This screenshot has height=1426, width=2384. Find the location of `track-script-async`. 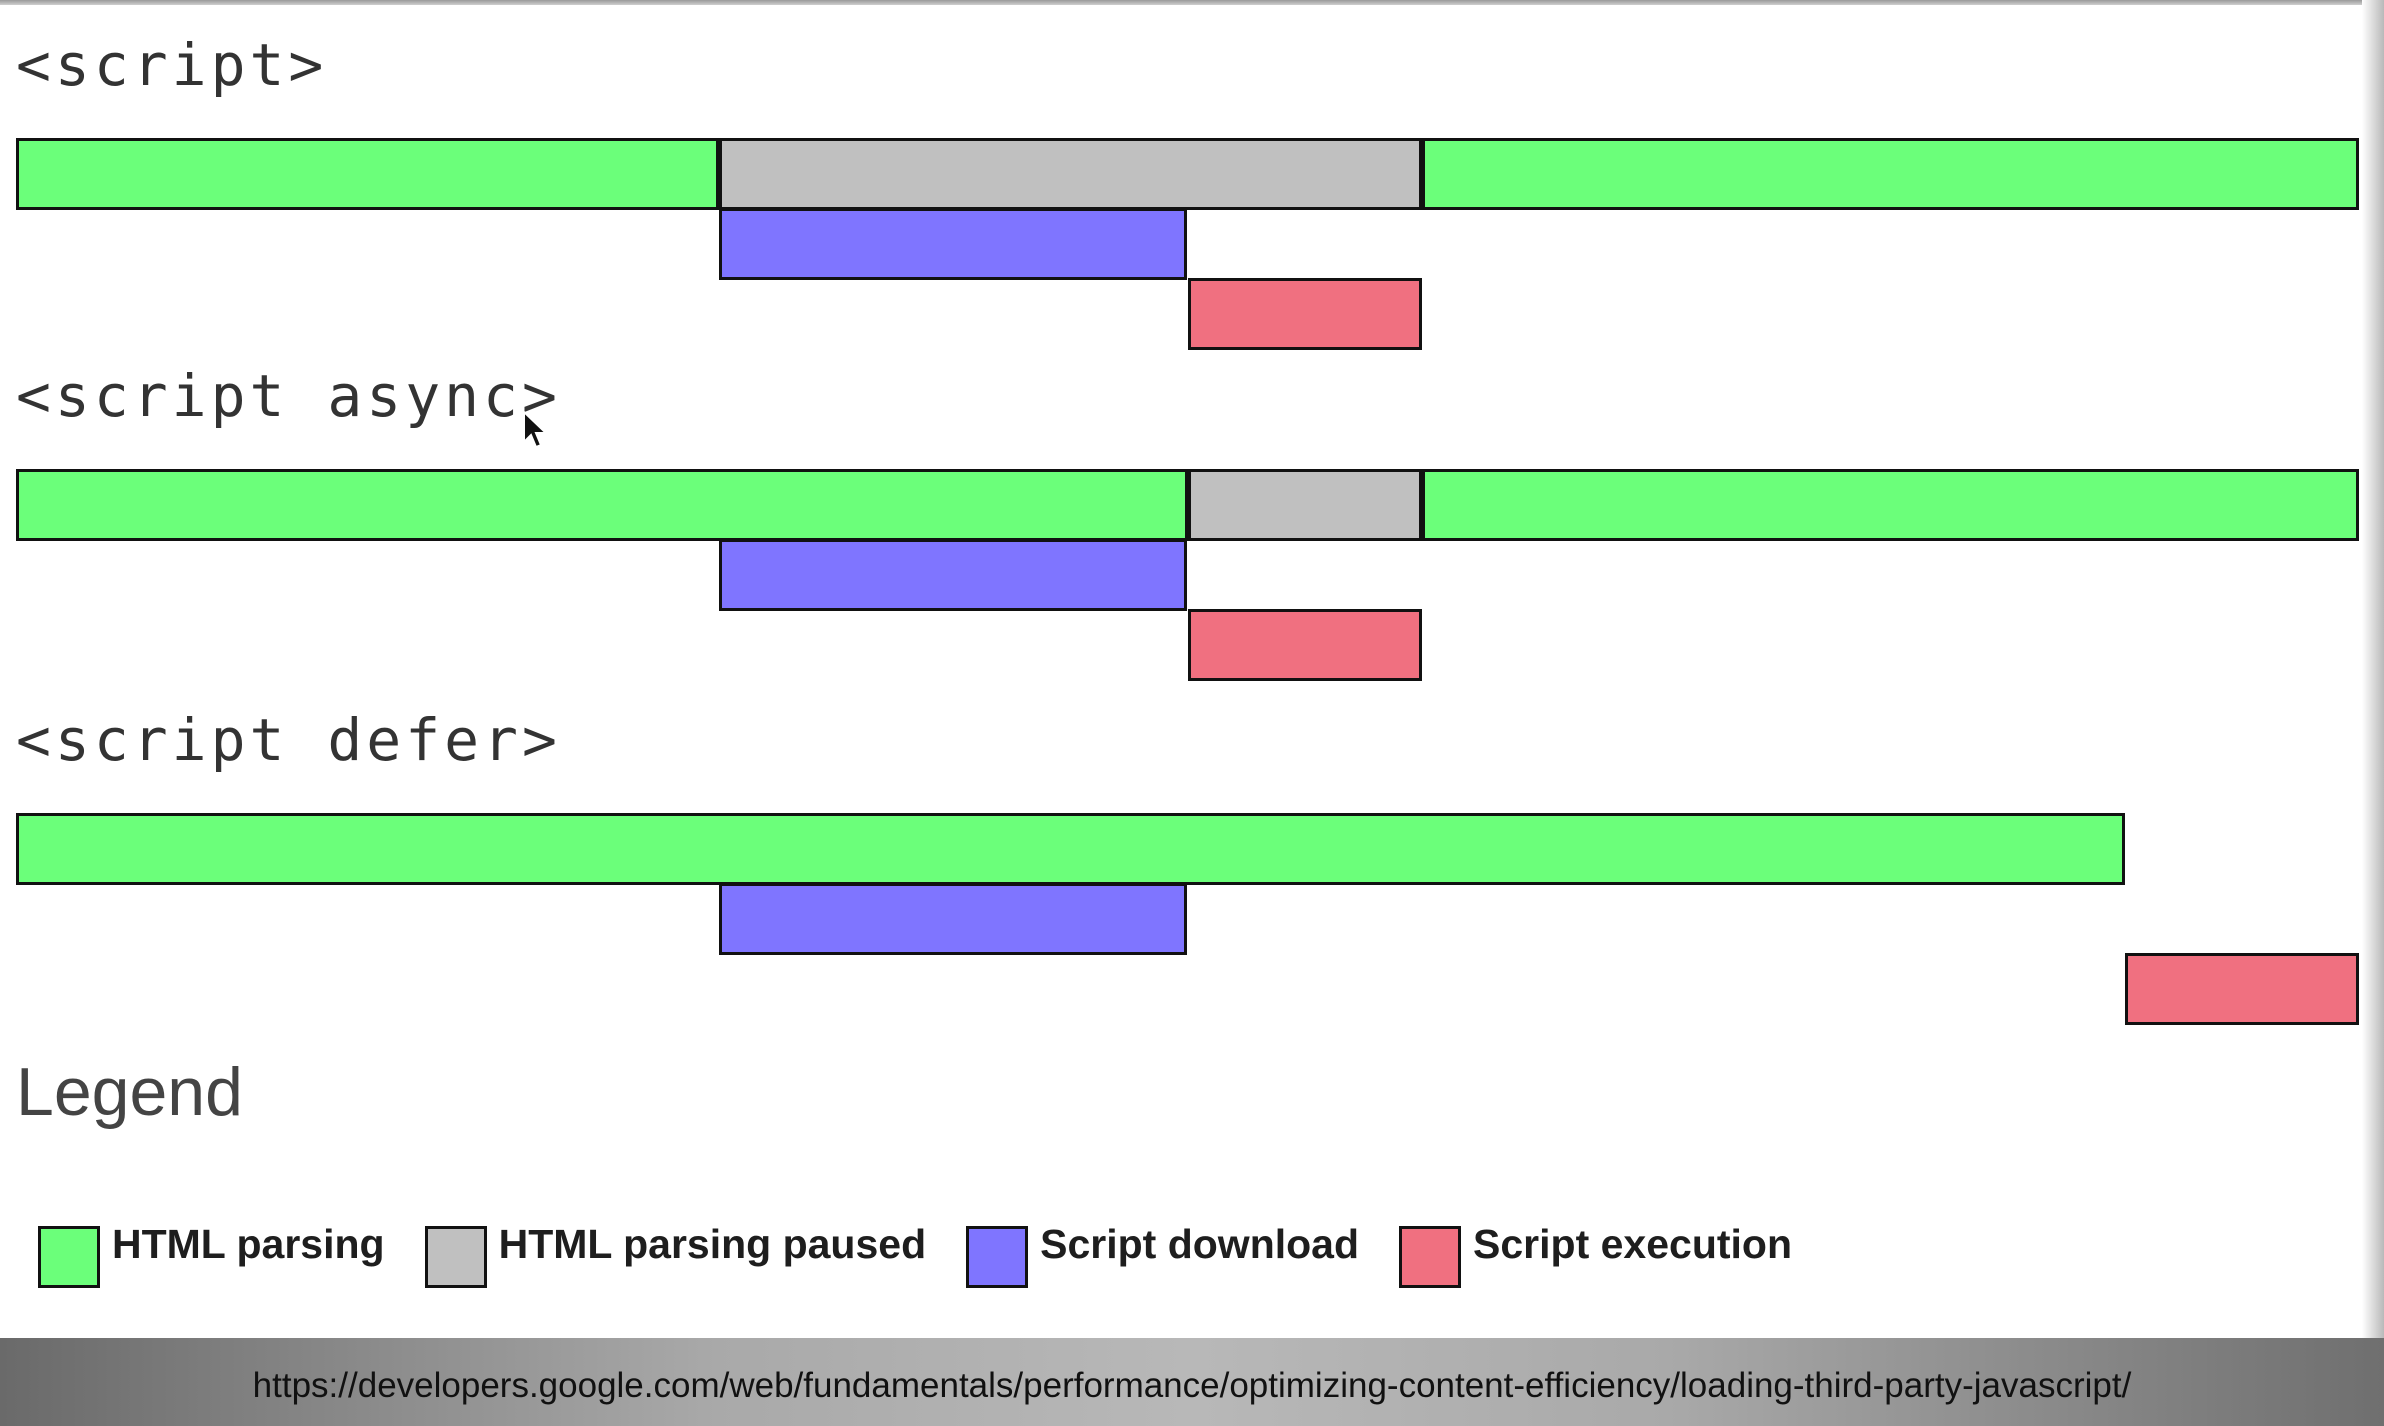

track-script-async is located at coordinates (1187, 577).